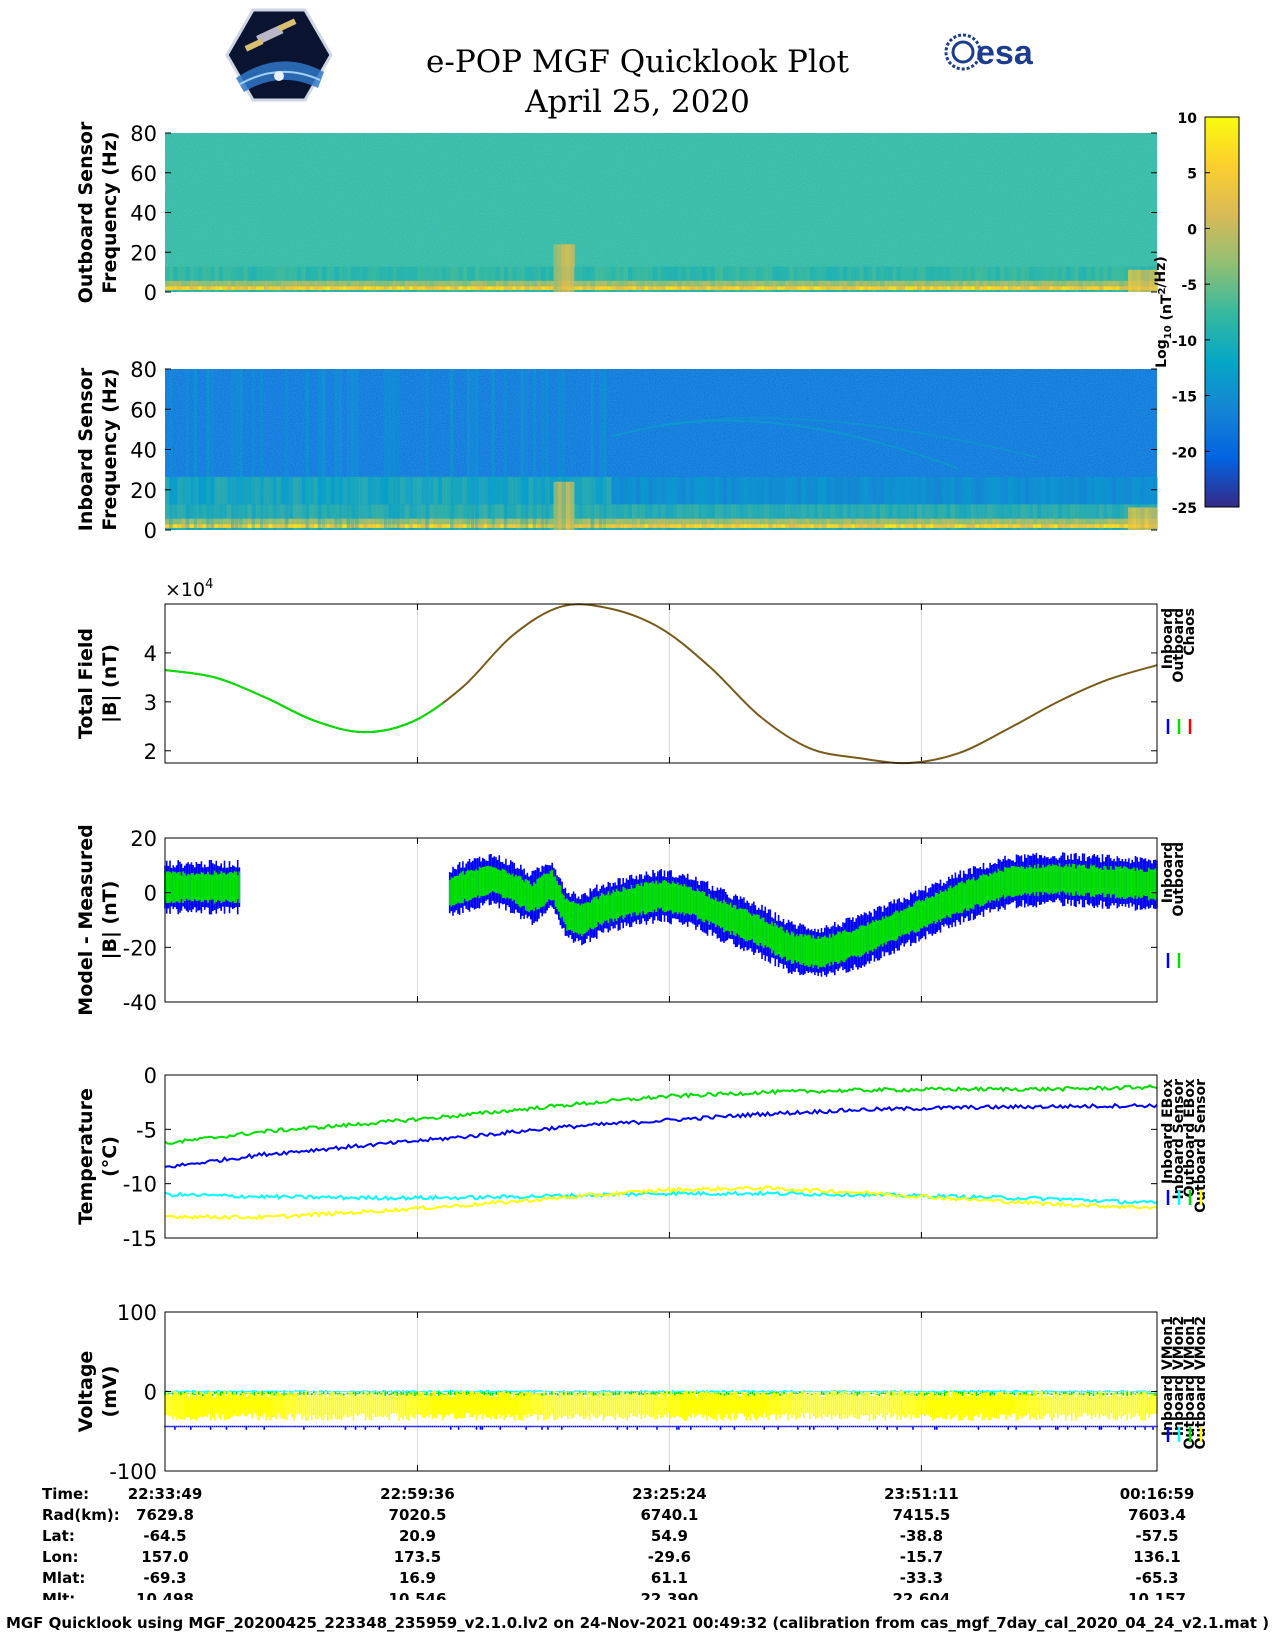  What do you see at coordinates (110, 449) in the screenshot?
I see `y-axis-label-line2: Frequency (Hz)` at bounding box center [110, 449].